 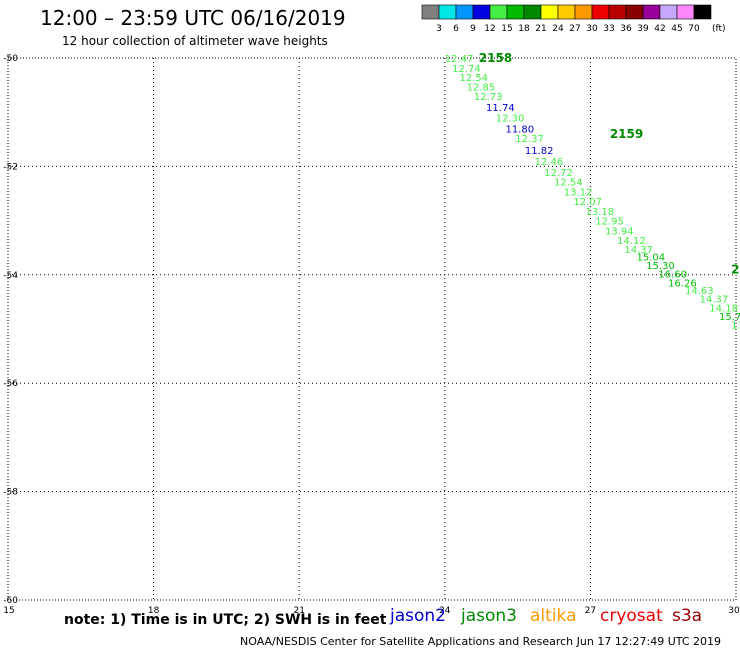 I want to click on wave-height-point: 12.74, so click(x=466, y=69).